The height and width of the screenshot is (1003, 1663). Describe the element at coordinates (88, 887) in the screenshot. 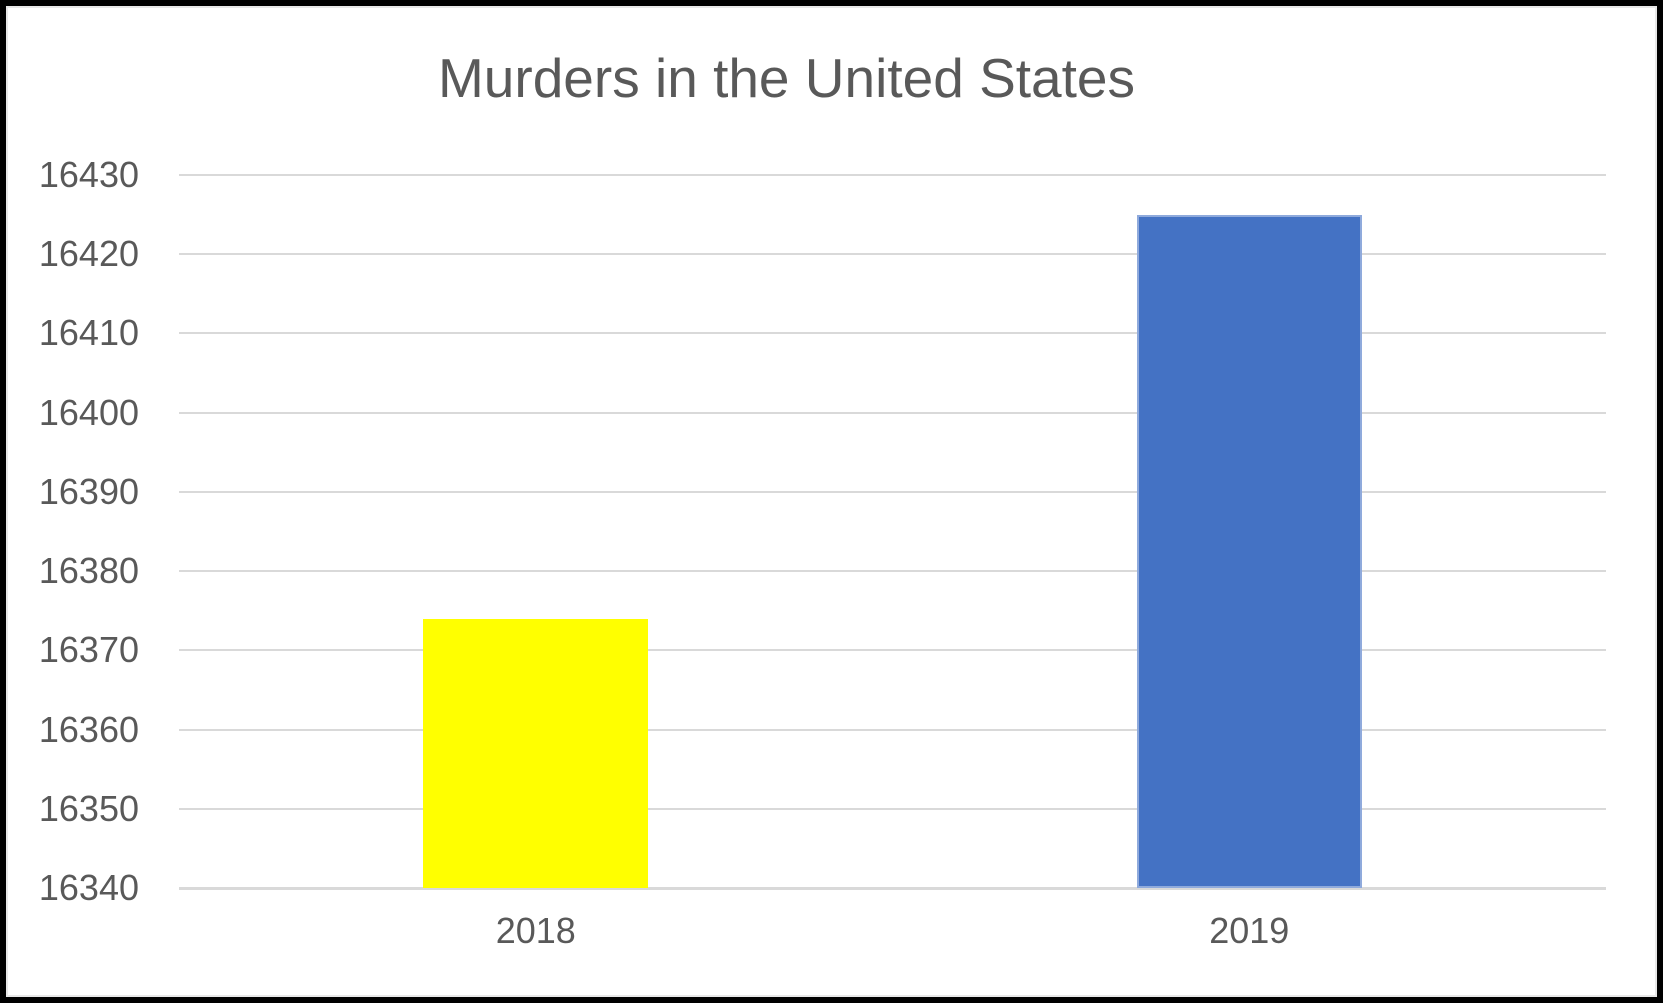

I see `y-tick-label-16340: 16340` at that location.